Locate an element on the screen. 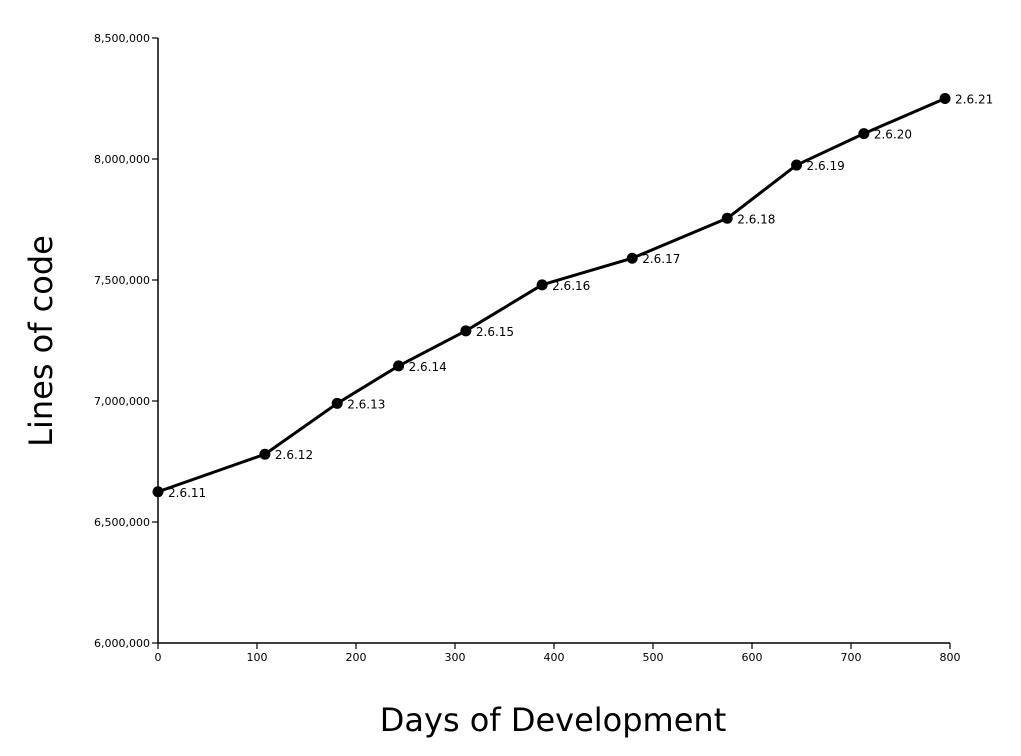 The image size is (1021, 756). data-point-label: 2.6.20 is located at coordinates (893, 135).